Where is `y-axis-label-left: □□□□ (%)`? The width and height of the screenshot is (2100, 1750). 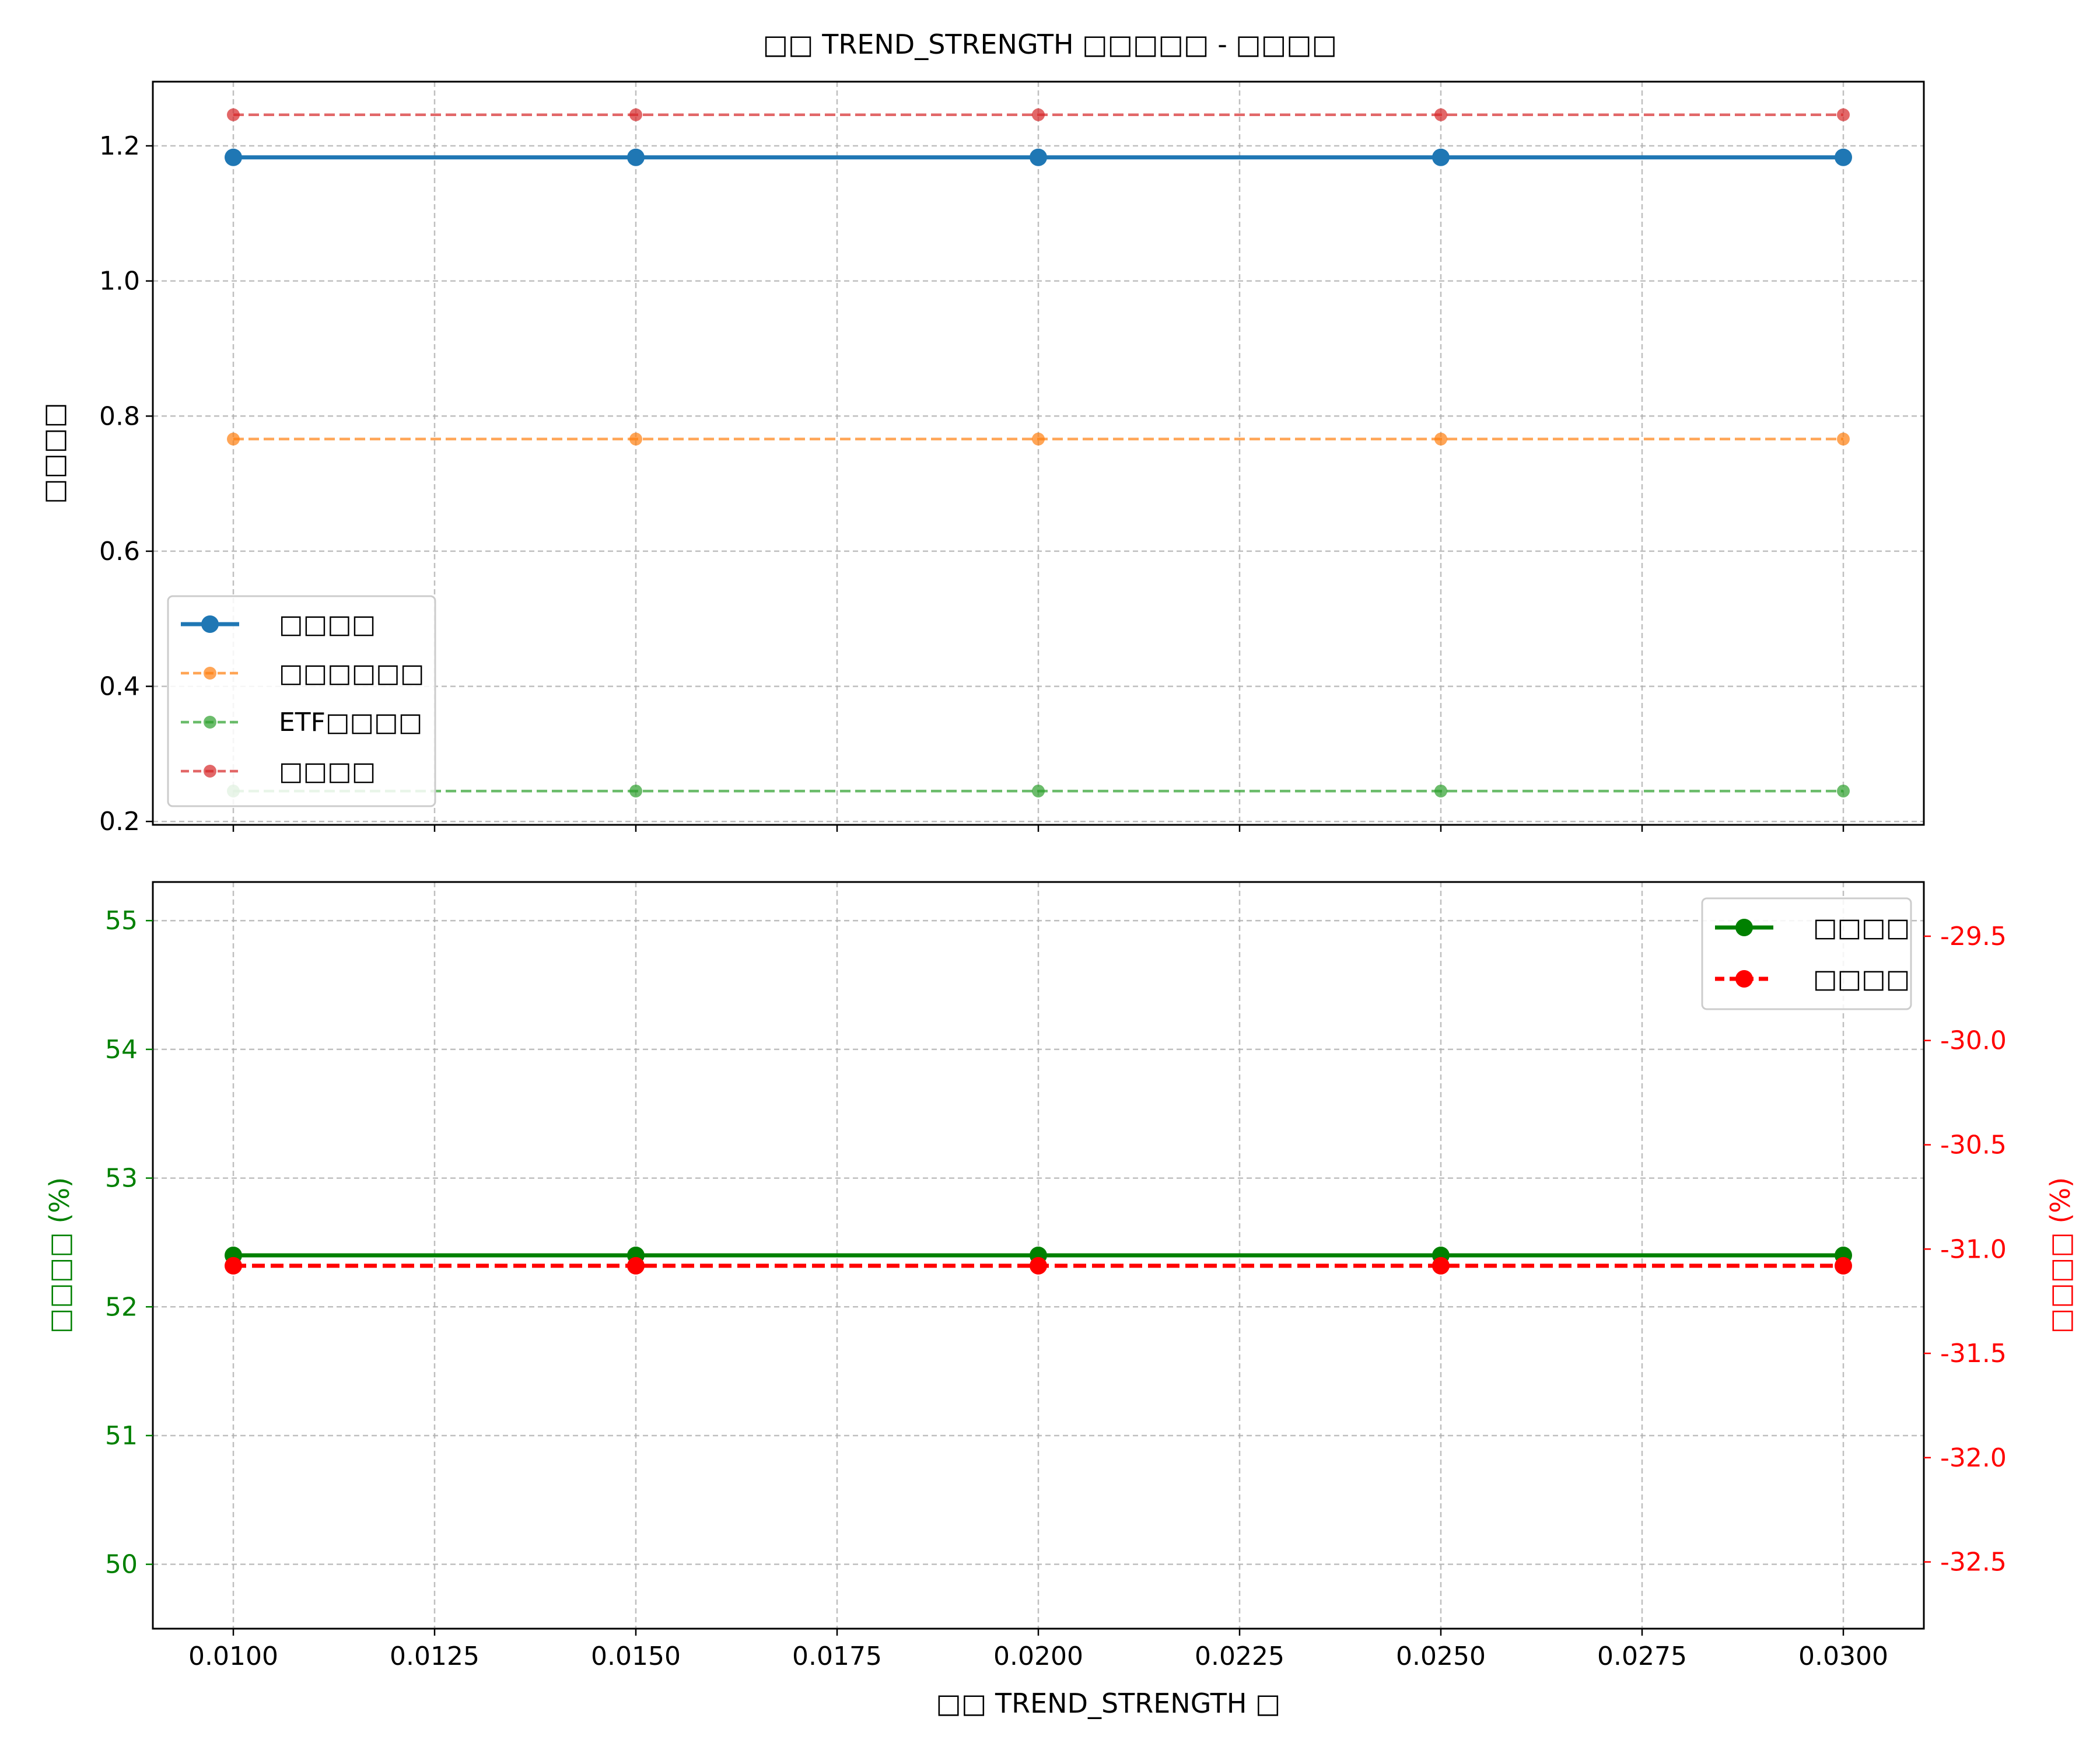
y-axis-label-left: □□□□ (%) is located at coordinates (60, 1255).